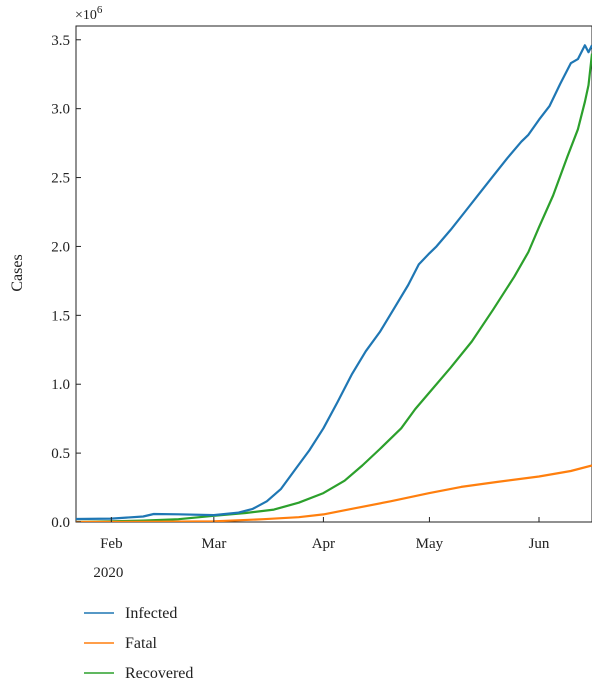 The image size is (592, 686). What do you see at coordinates (159, 673) in the screenshot?
I see `legend-label-recovered: Recovered` at bounding box center [159, 673].